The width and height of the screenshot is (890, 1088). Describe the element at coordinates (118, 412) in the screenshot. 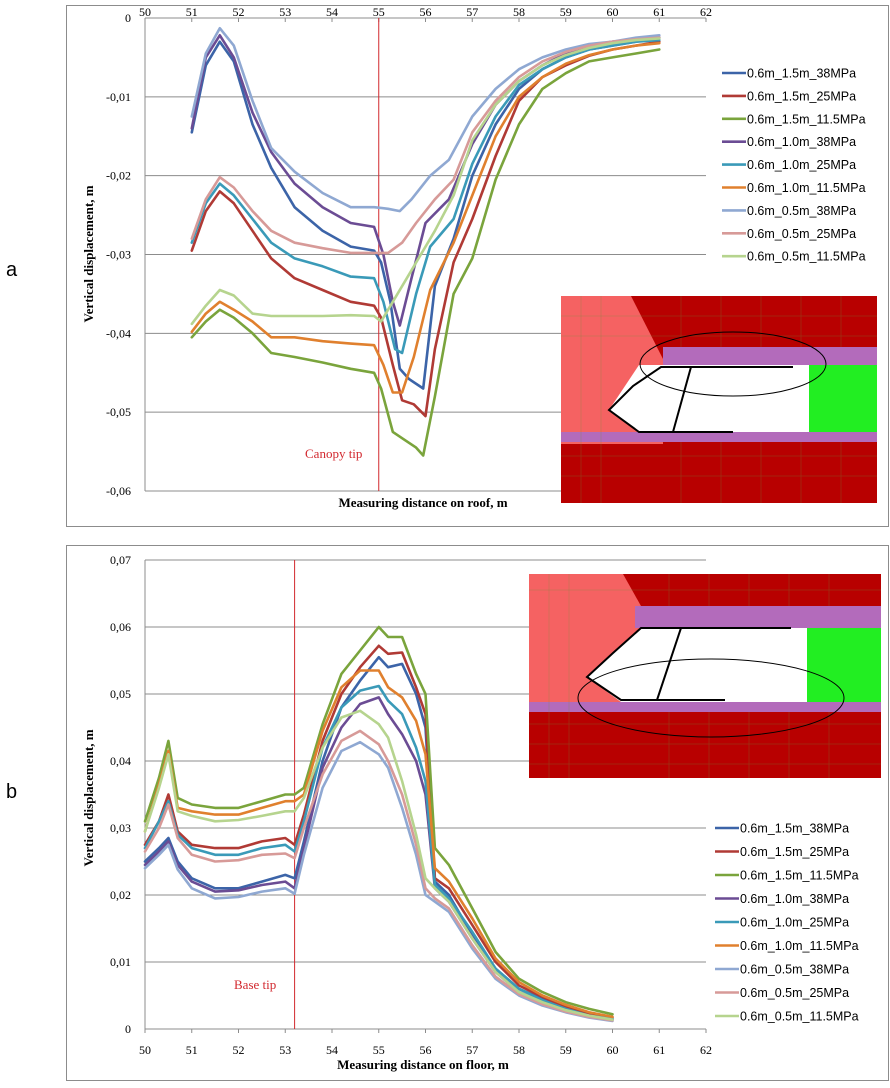

I see `y-tick-label: -0,05` at that location.